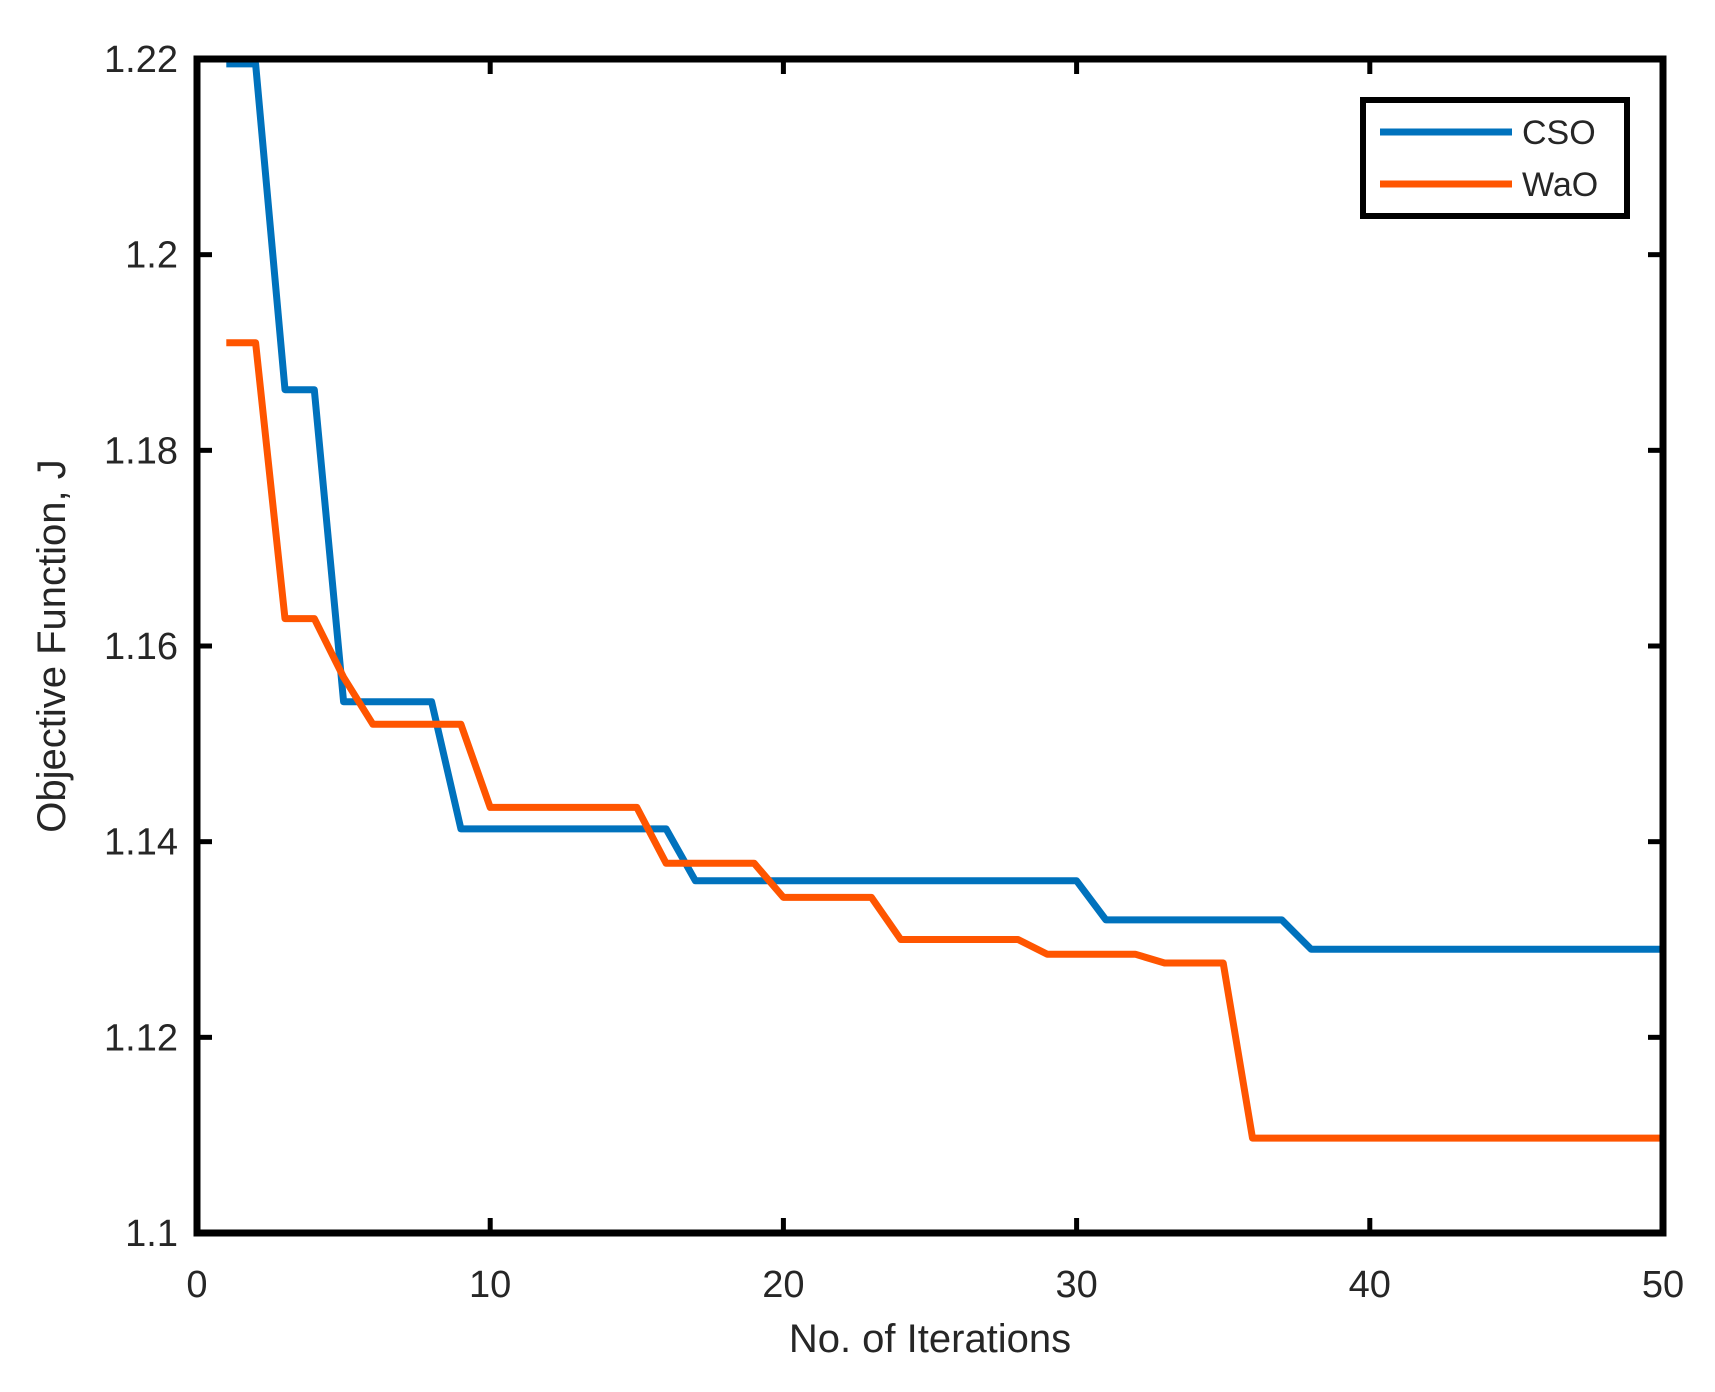  What do you see at coordinates (196, 1285) in the screenshot?
I see `x-tick-label: 0` at bounding box center [196, 1285].